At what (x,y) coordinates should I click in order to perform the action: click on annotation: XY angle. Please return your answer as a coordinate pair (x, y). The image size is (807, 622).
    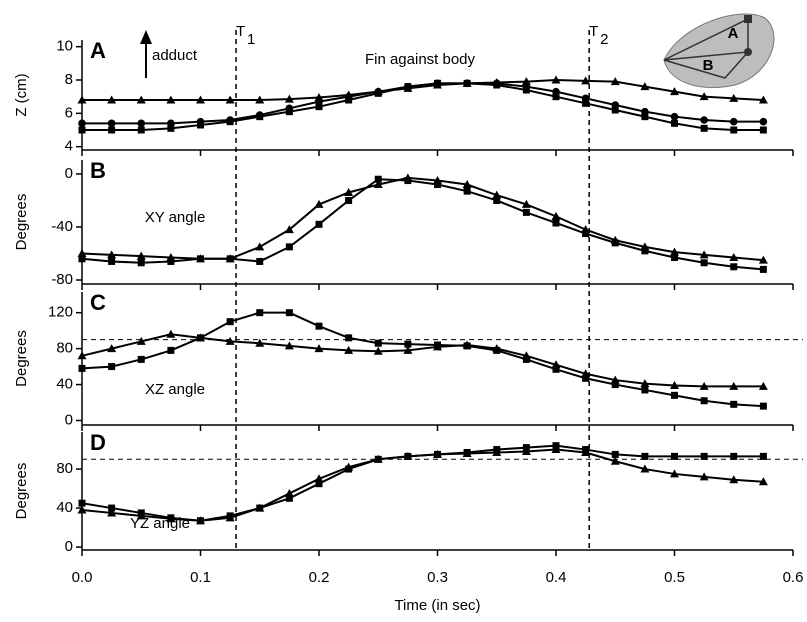
    Looking at the image, I should click on (175, 217).